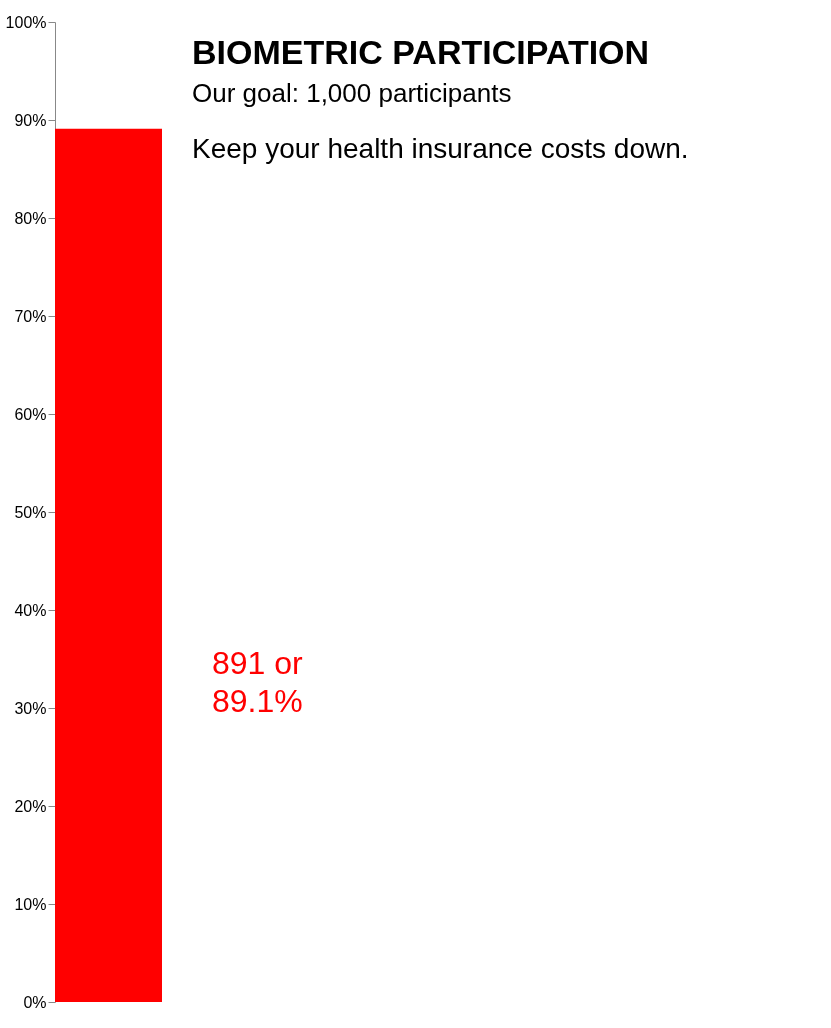 The image size is (831, 1028). I want to click on y-tick-label: 0%, so click(35, 1002).